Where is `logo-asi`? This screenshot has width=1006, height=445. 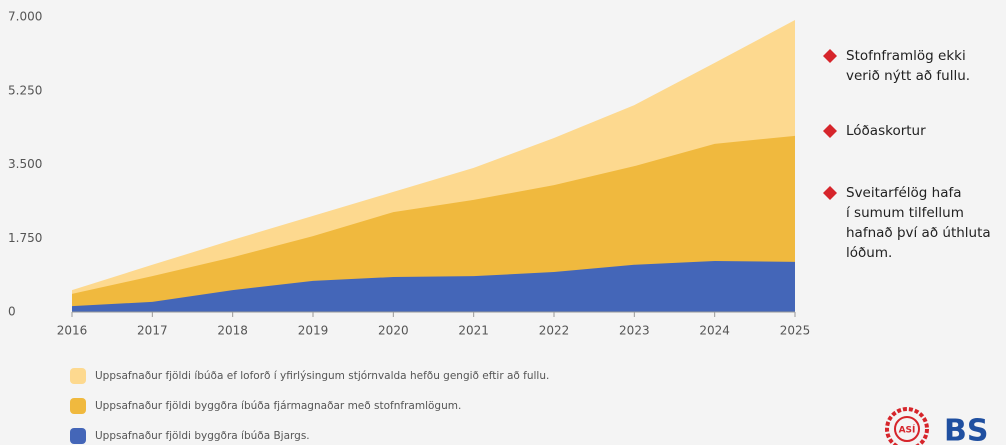
logo-asi is located at coordinates (907, 426).